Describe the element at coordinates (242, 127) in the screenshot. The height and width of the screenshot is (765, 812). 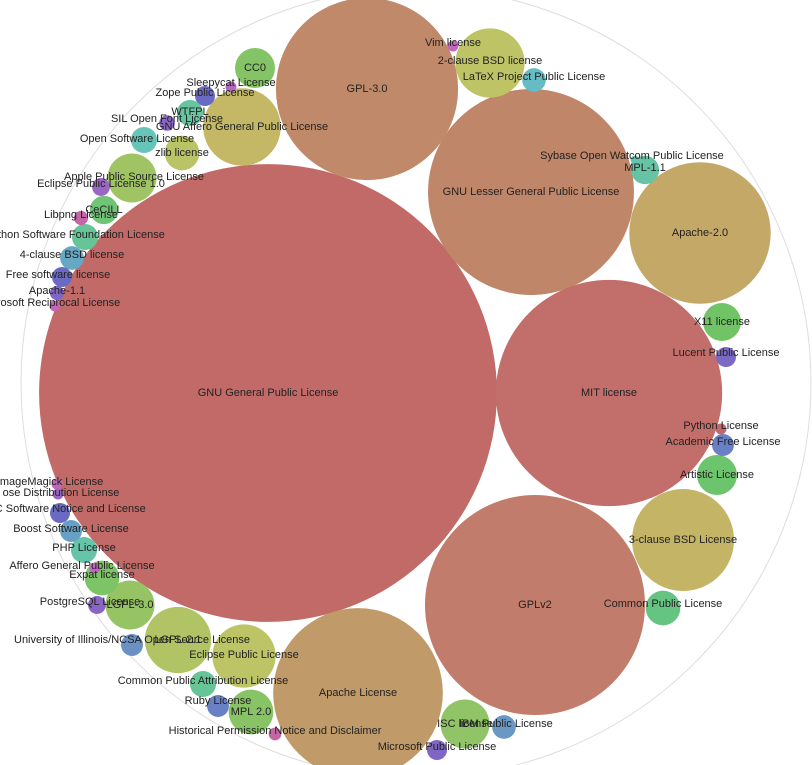
I see `bubble-label: GNU Affero General Public License` at that location.